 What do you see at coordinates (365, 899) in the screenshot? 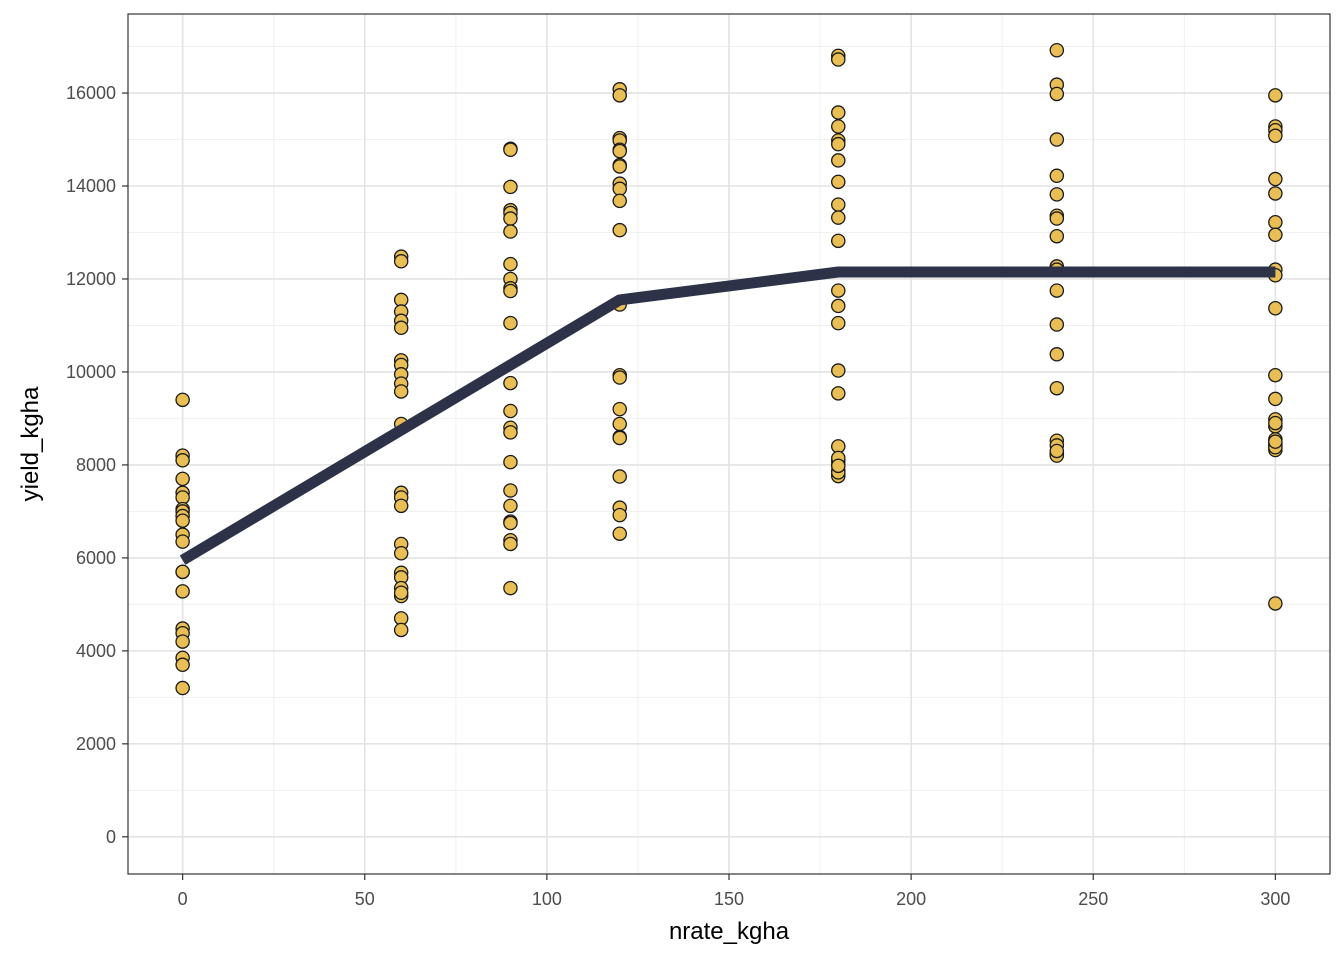
I see `x-tick-label: 50` at bounding box center [365, 899].